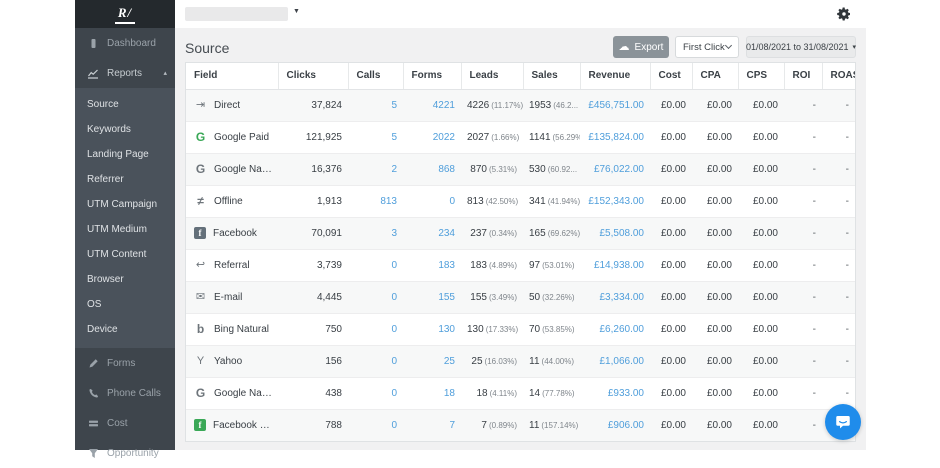 The height and width of the screenshot is (468, 940). I want to click on leads-cell: 7 (0.89%), so click(492, 425).